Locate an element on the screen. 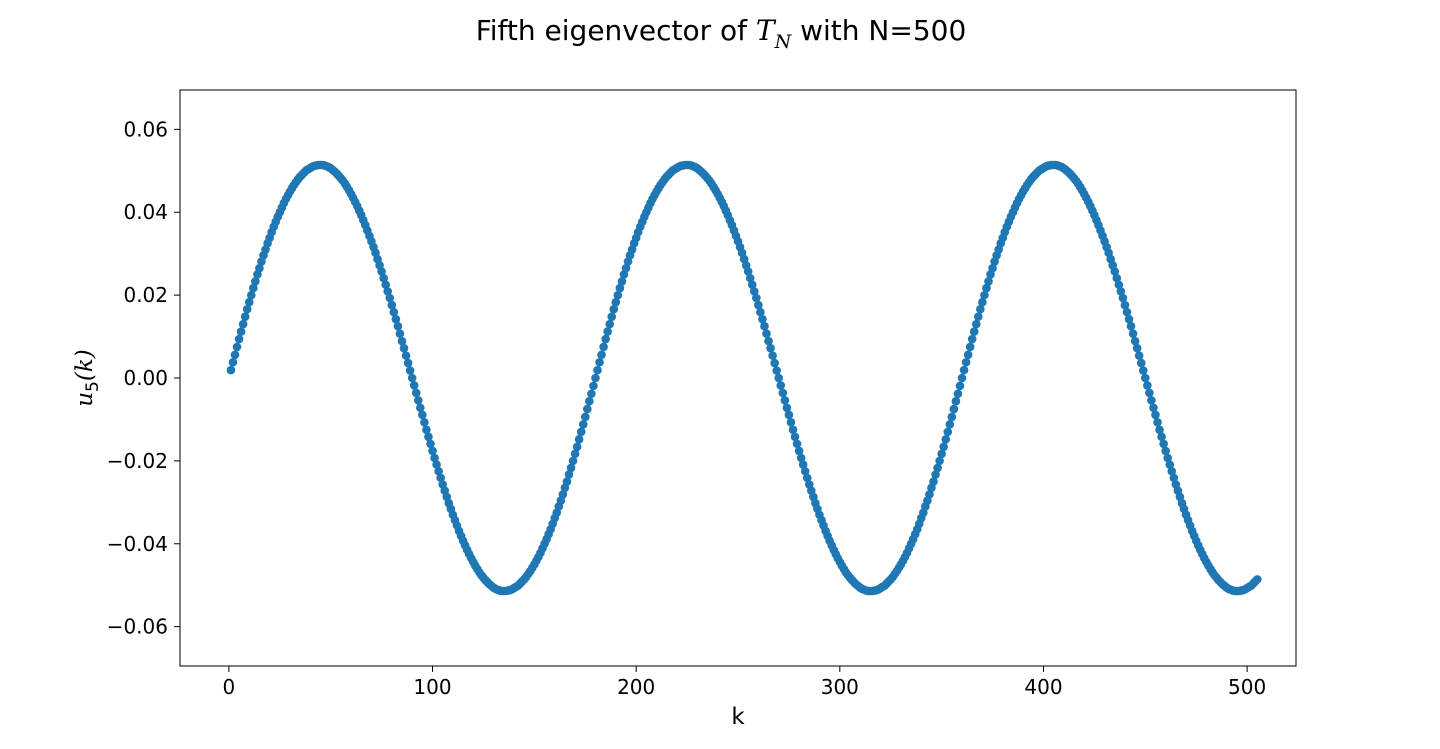  y-axis-label-symbol: u is located at coordinates (85, 399).